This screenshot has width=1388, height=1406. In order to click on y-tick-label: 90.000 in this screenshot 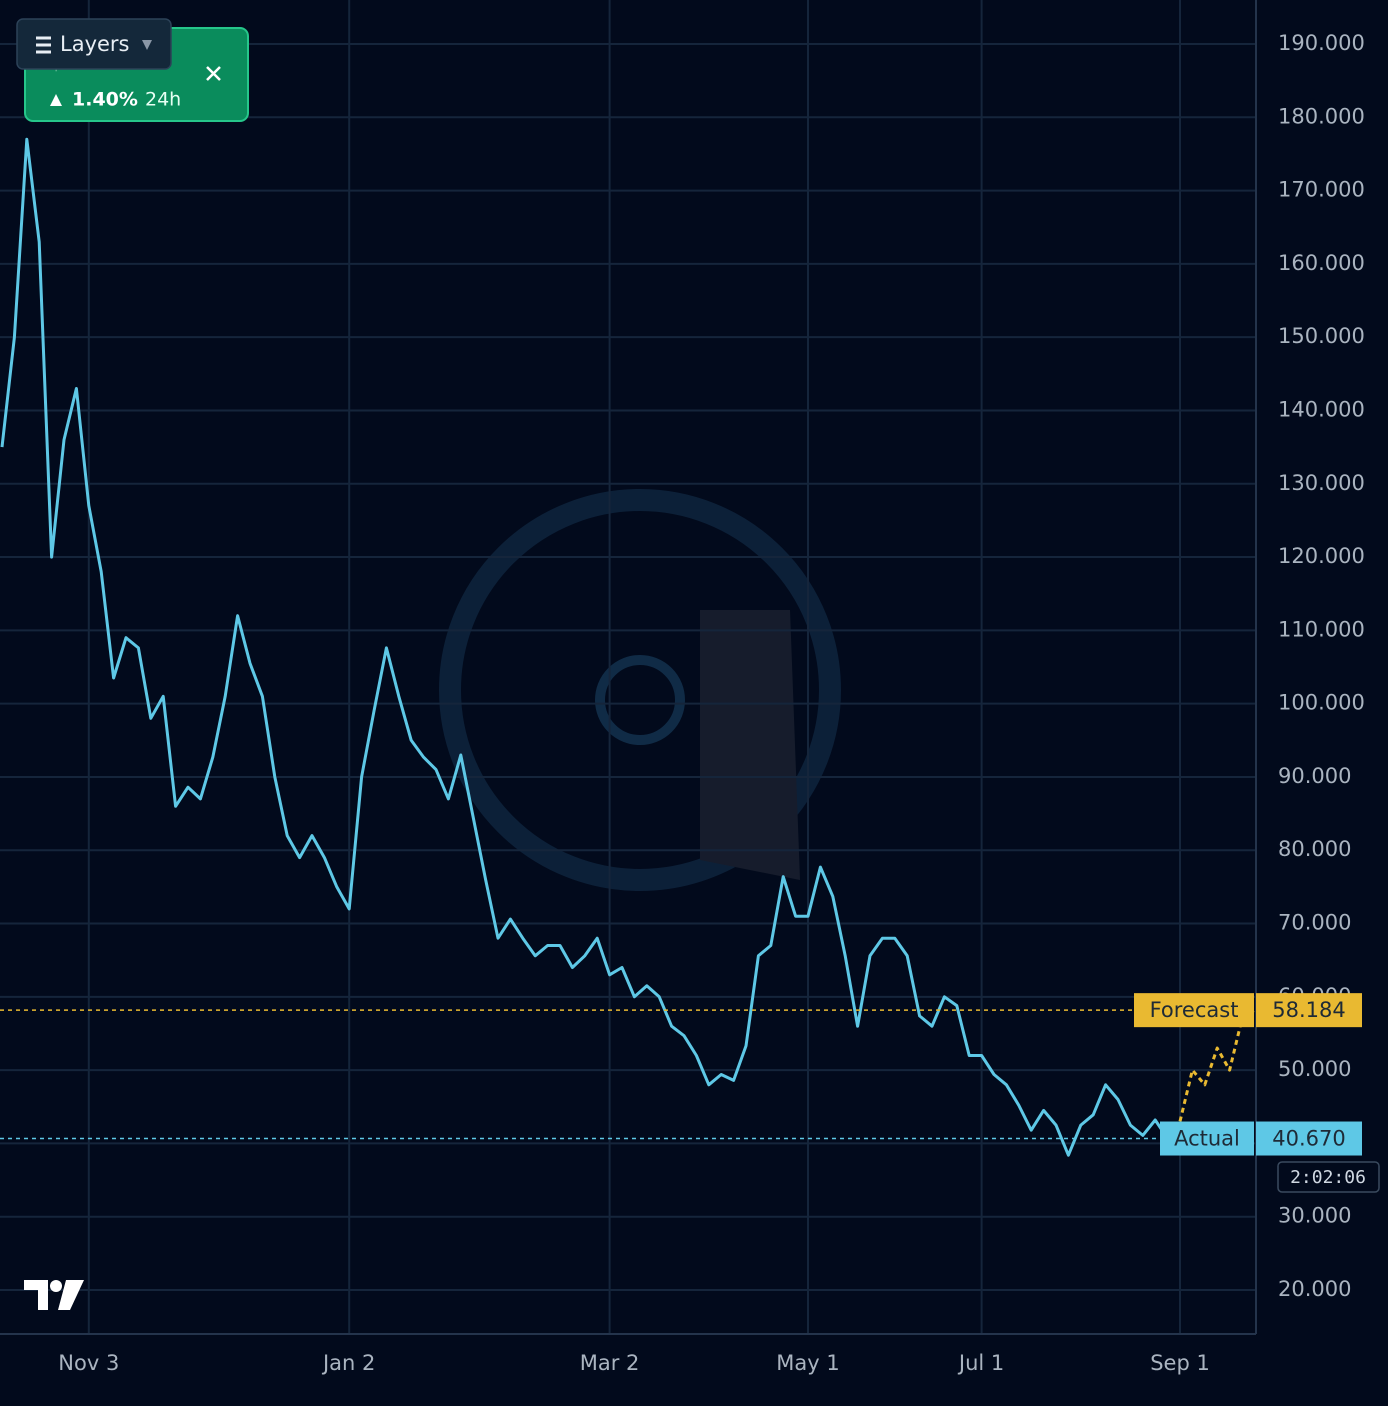, I will do `click(1314, 776)`.